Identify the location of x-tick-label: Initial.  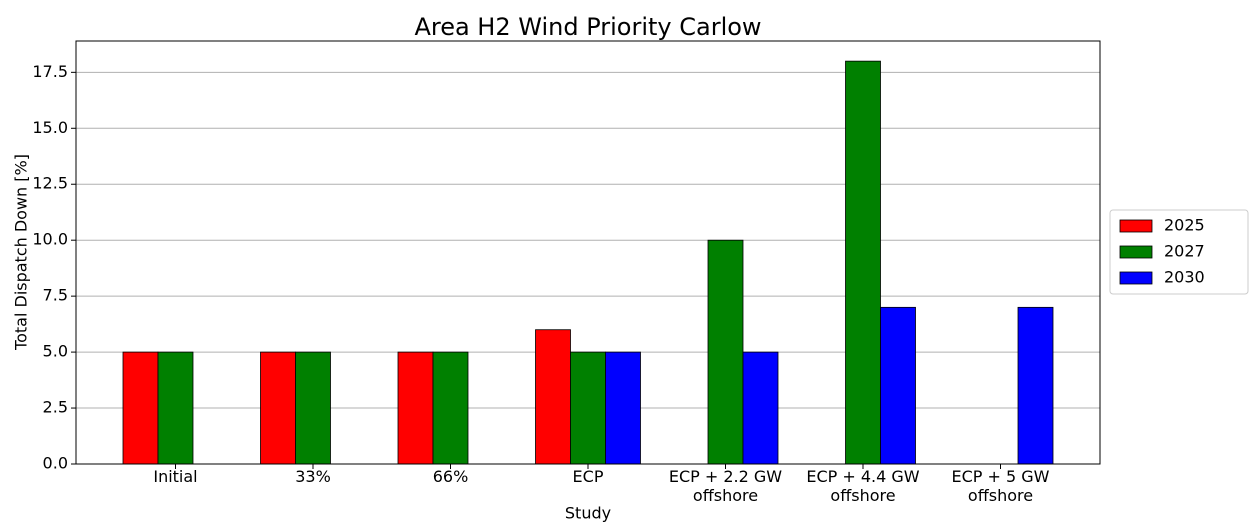
(175, 476).